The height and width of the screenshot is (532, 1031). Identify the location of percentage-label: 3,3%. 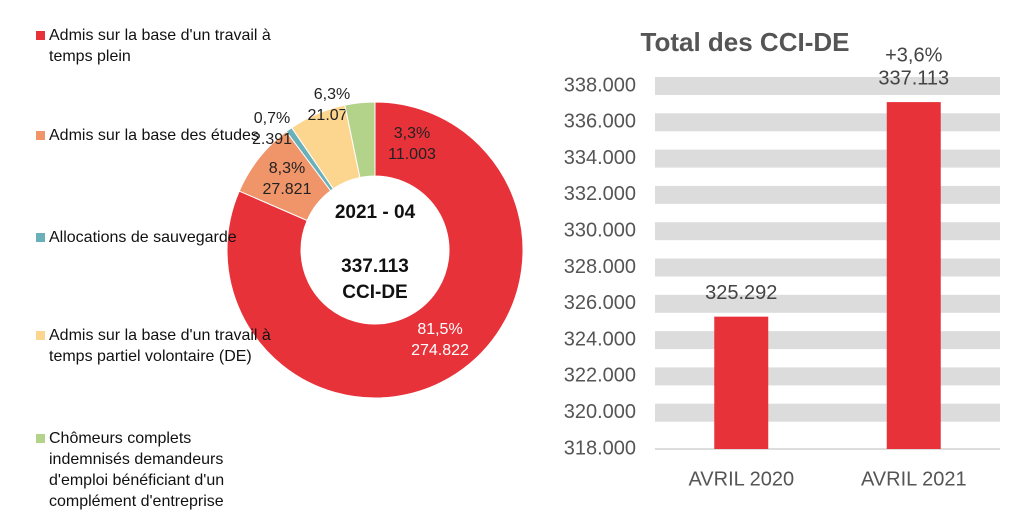
(412, 133).